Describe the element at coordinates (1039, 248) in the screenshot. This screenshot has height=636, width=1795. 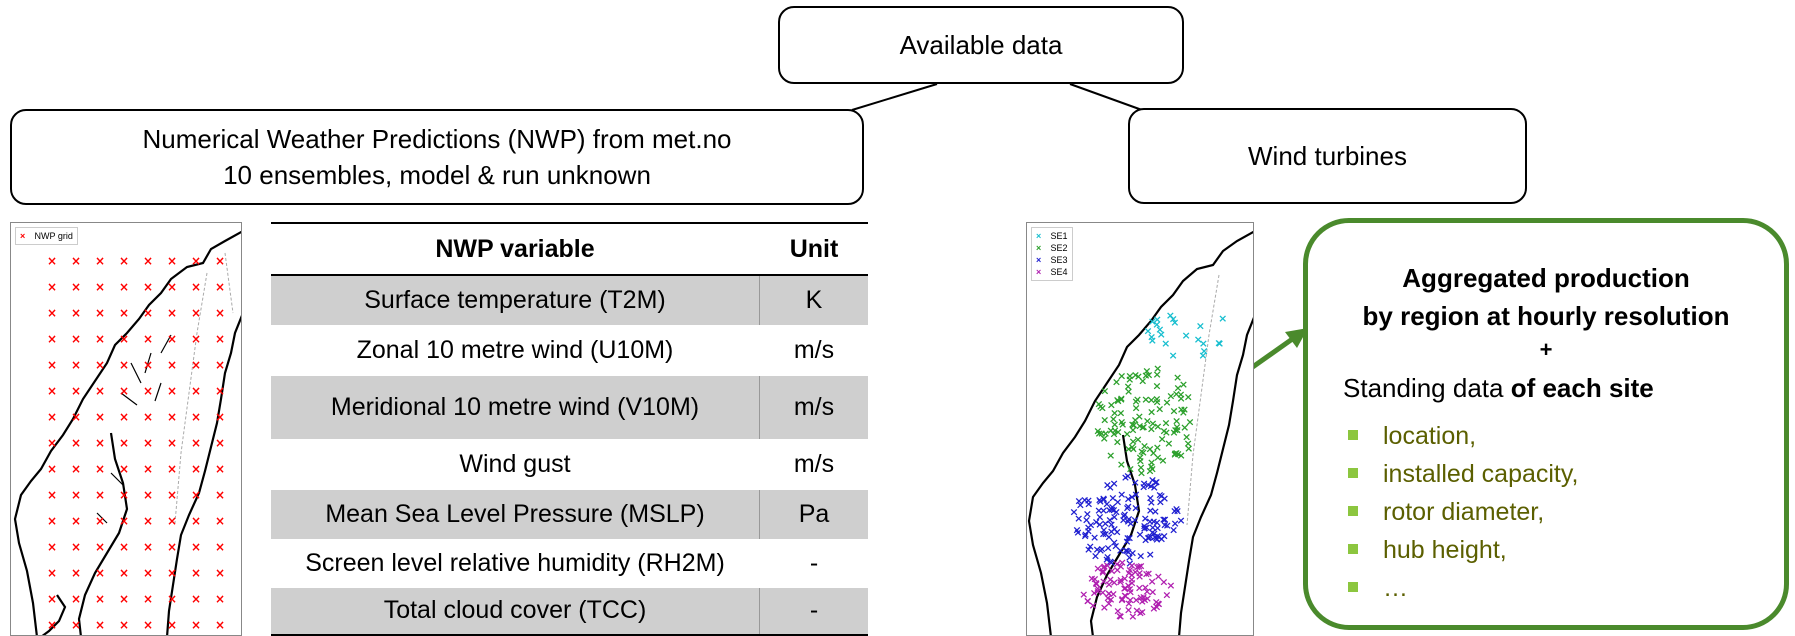
I see `se2-marker-icon: ×` at that location.